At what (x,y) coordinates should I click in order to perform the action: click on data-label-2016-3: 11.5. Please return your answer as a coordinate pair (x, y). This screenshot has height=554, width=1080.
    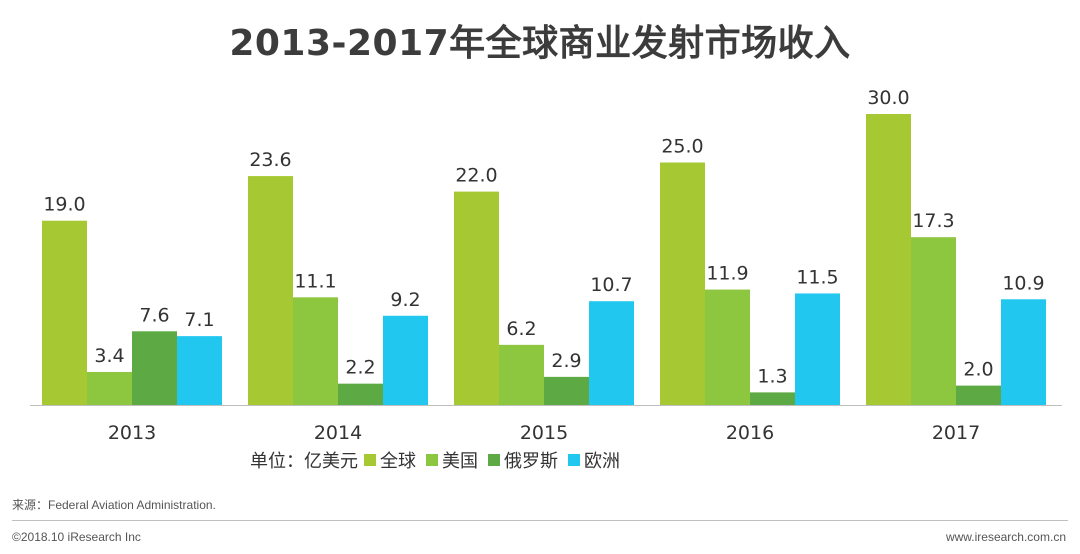
    Looking at the image, I should click on (817, 277).